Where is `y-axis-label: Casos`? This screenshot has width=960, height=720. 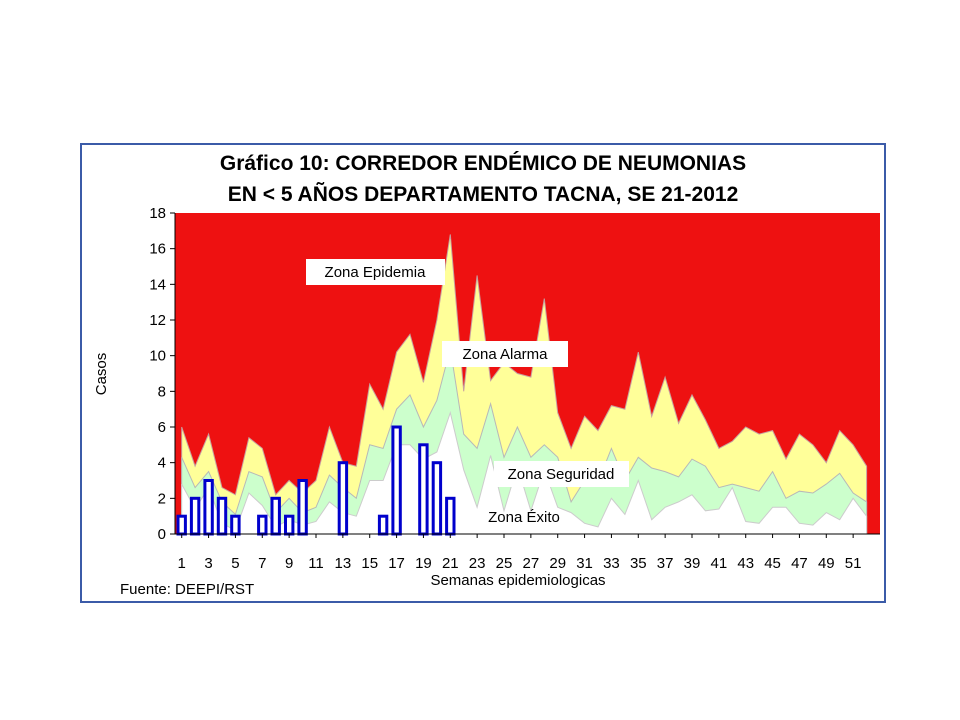
y-axis-label: Casos is located at coordinates (101, 374).